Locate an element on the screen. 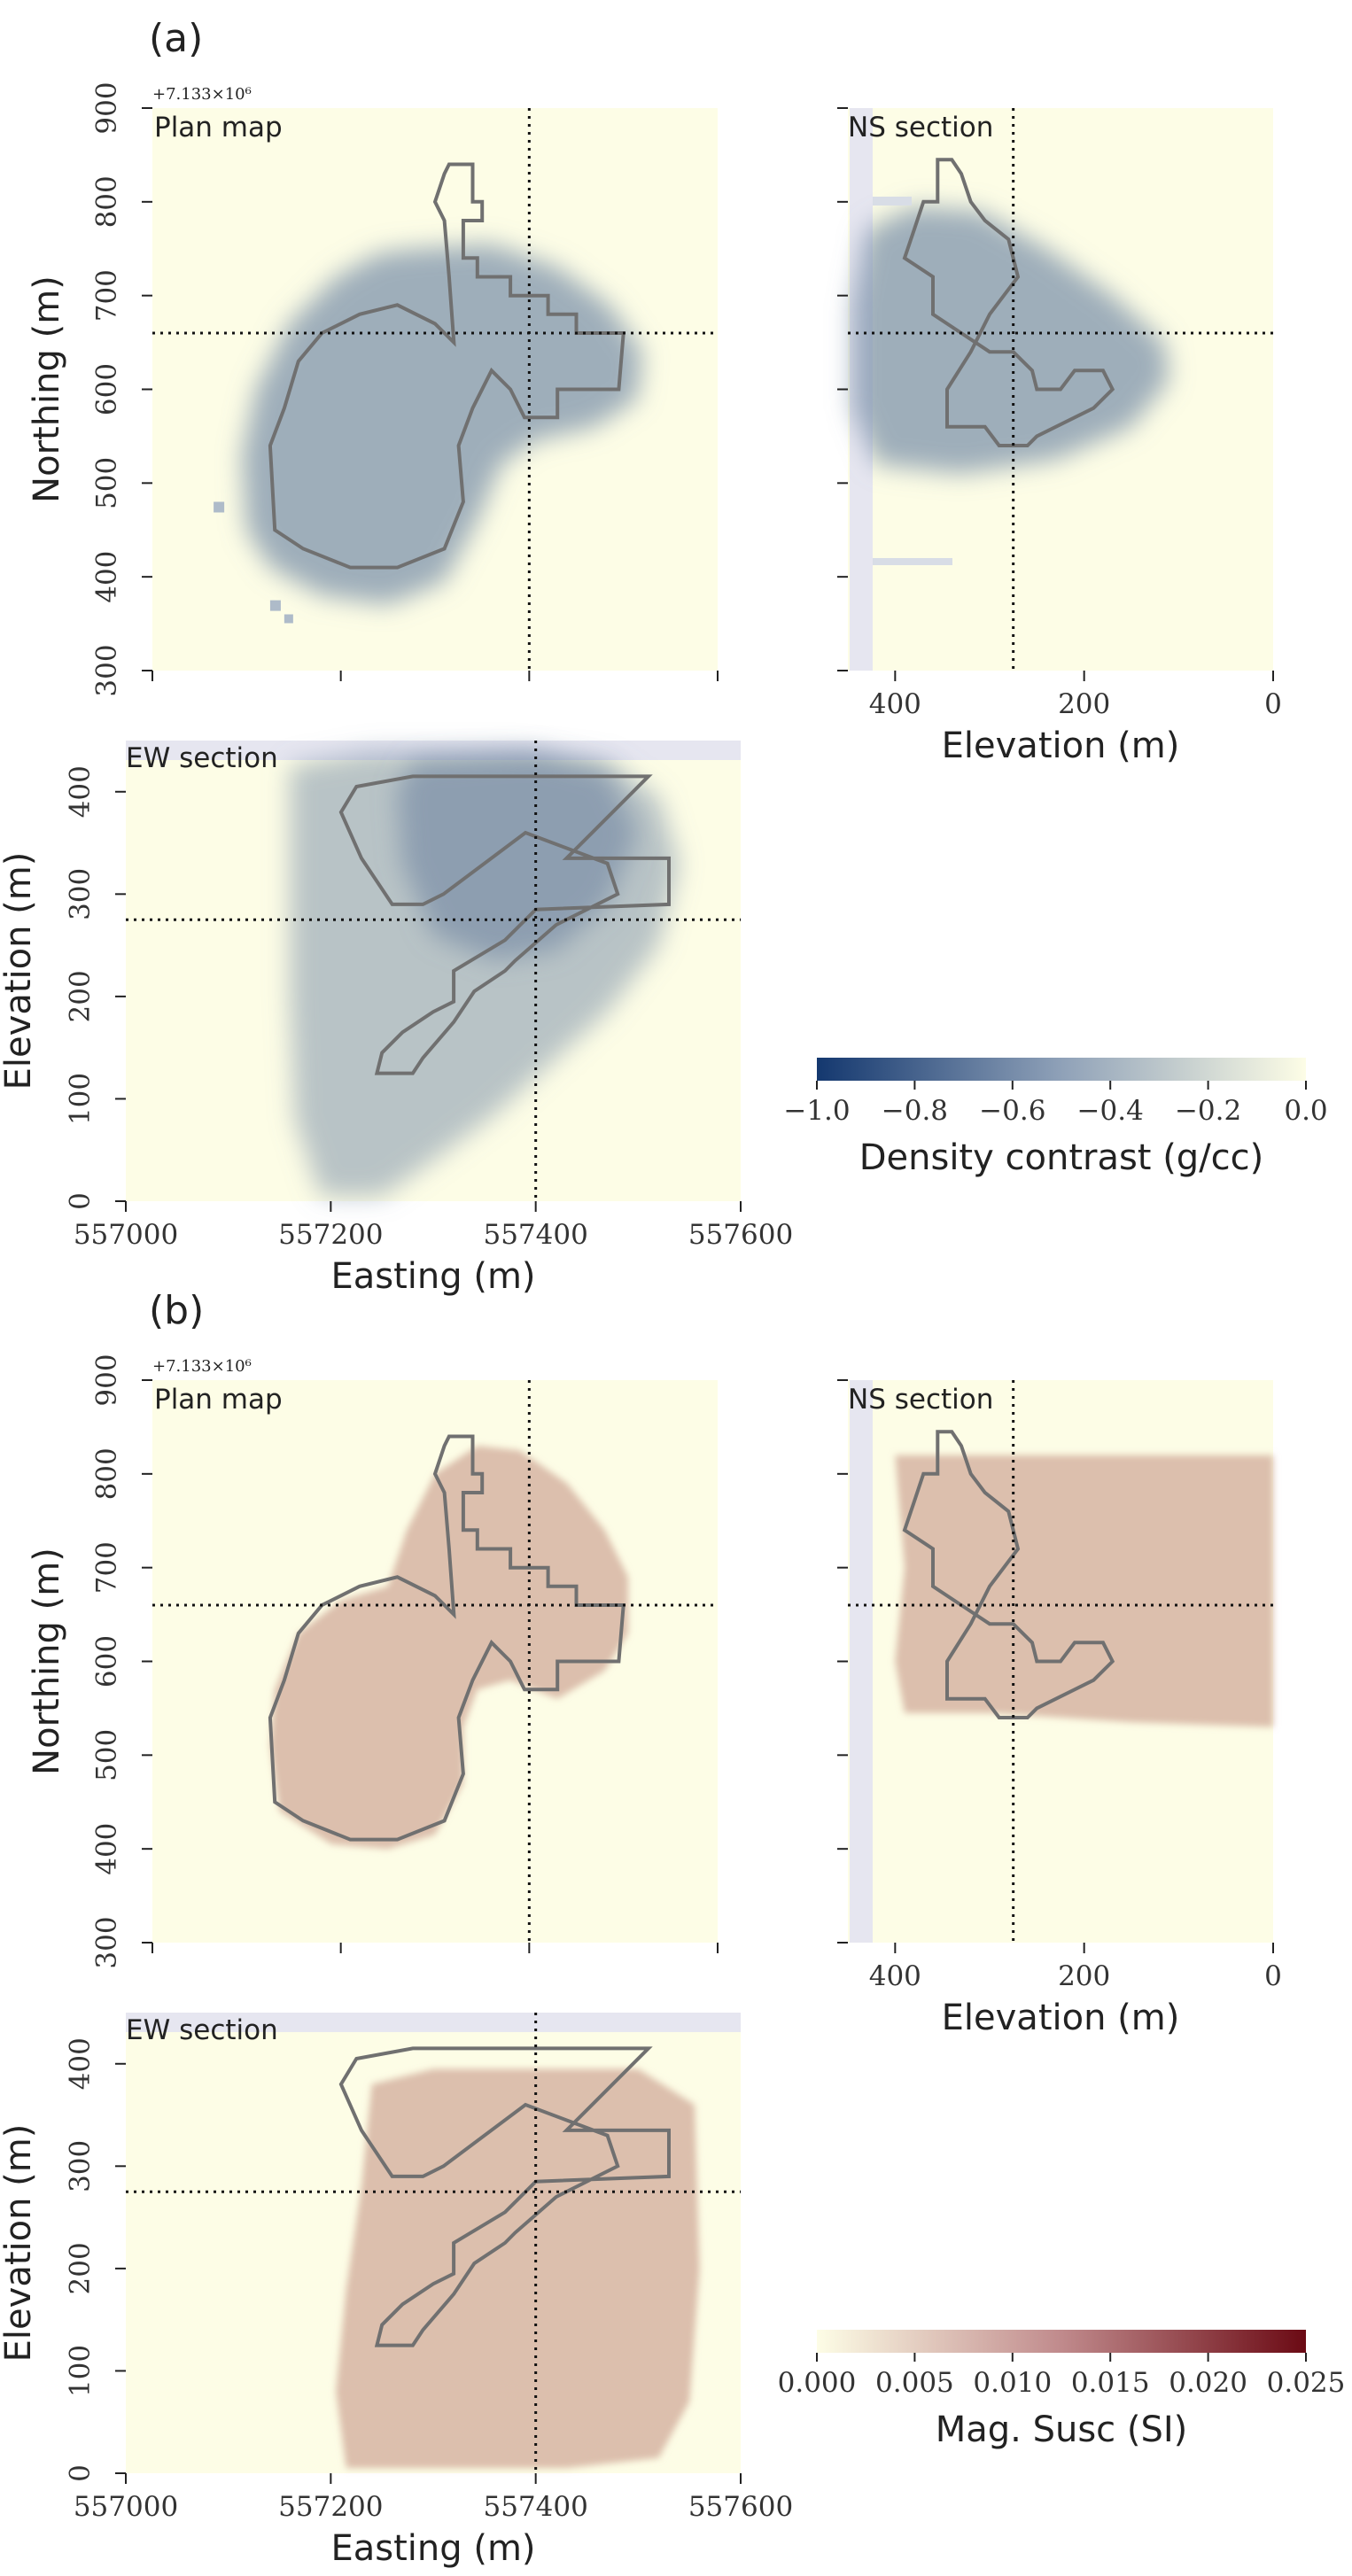 This screenshot has height=2576, width=1352. colorbar-tick-label: 0.0 is located at coordinates (1305, 1111).